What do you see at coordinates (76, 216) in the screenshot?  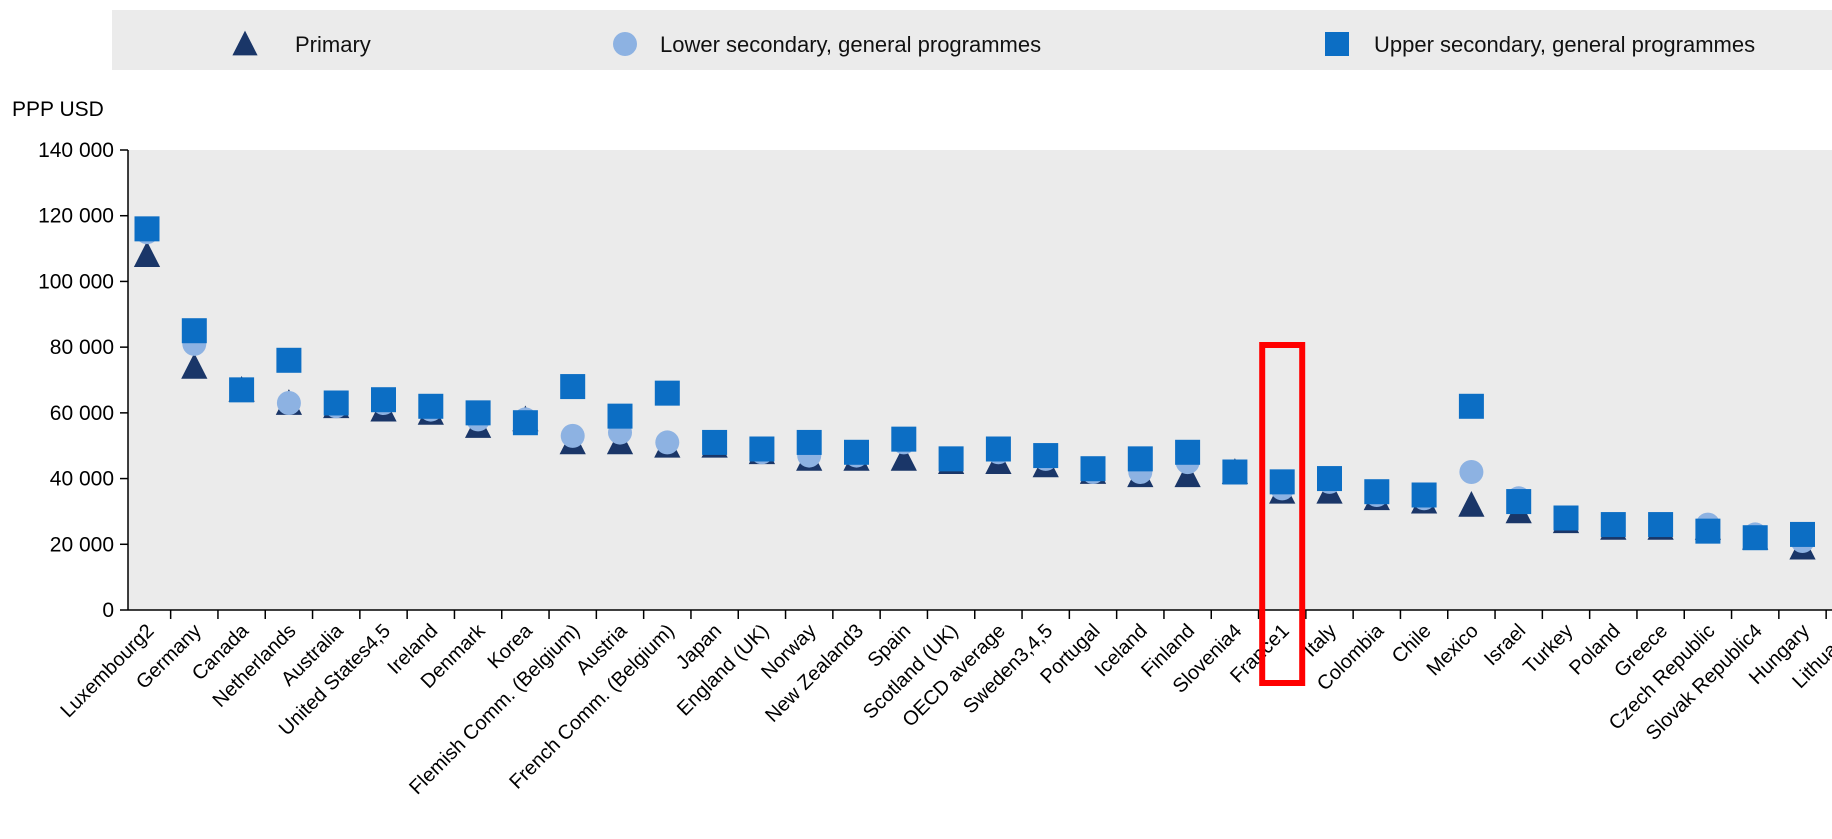 I see `y-tick-label: 120 000` at bounding box center [76, 216].